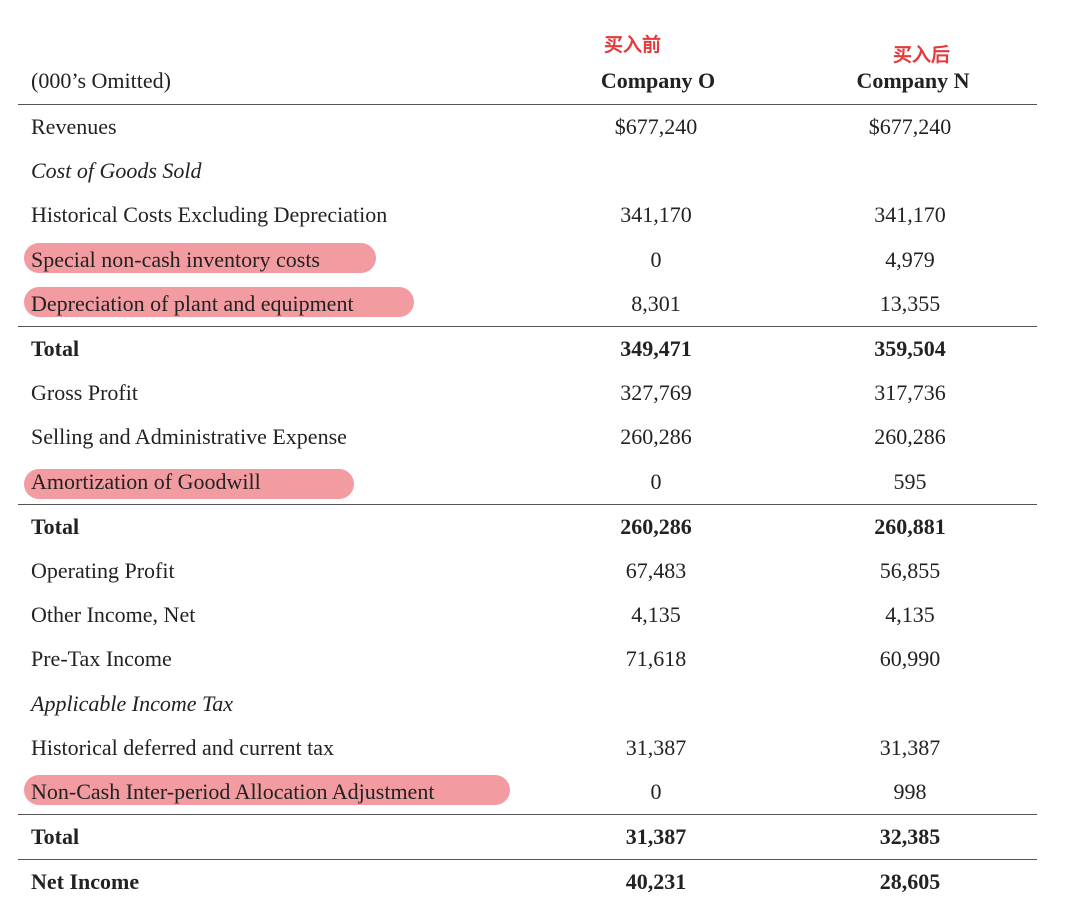 This screenshot has height=919, width=1080. I want to click on table-row-total: Total 349,471 359,504, so click(527, 348).